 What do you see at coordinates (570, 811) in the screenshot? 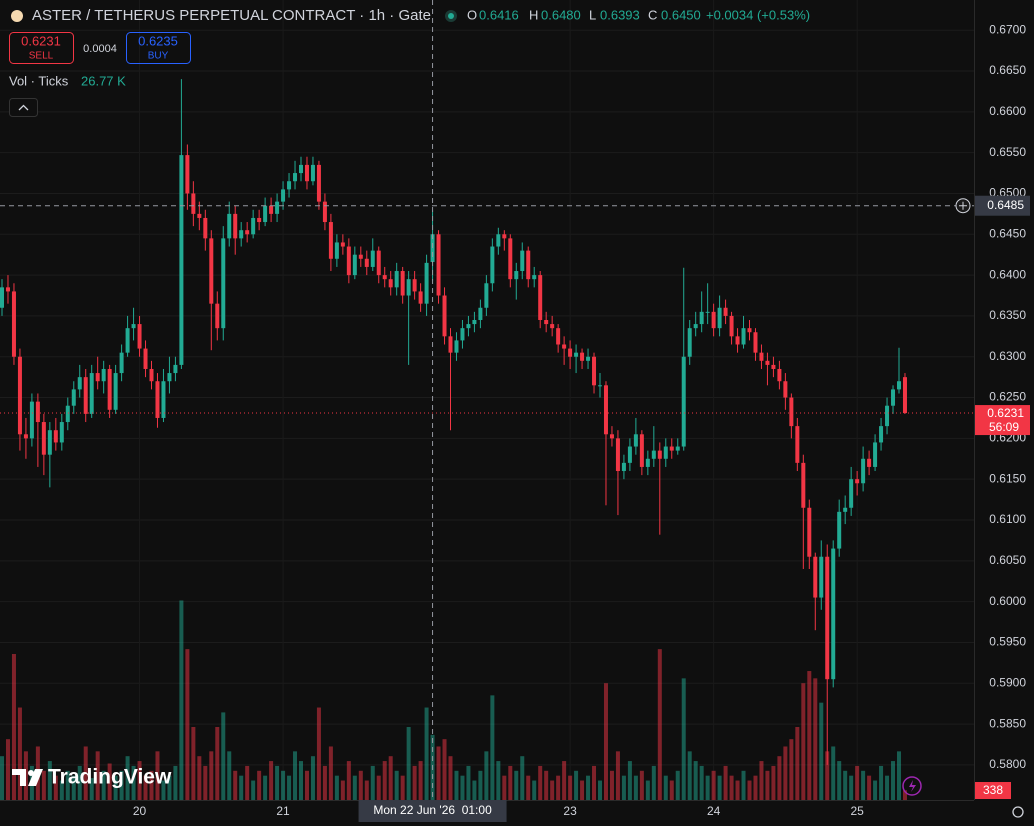
I see `x-tick-label: 23` at bounding box center [570, 811].